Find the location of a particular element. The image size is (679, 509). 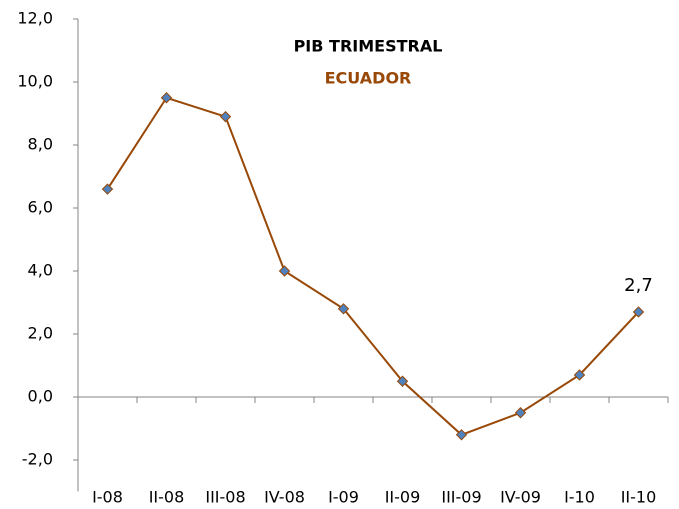

y-tick-label: -2,0 is located at coordinates (37, 459).